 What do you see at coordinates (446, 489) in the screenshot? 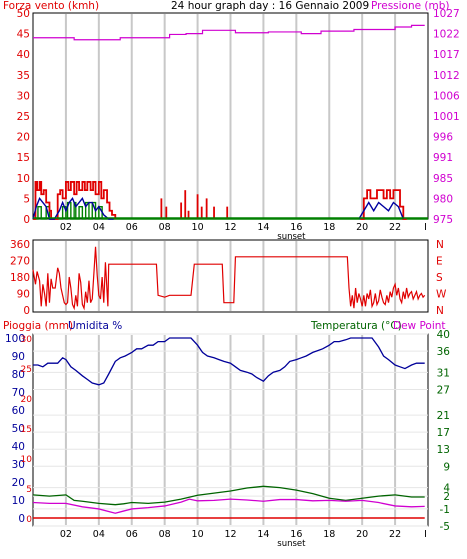
I see `temp-y-tick-3: 4` at bounding box center [446, 489].